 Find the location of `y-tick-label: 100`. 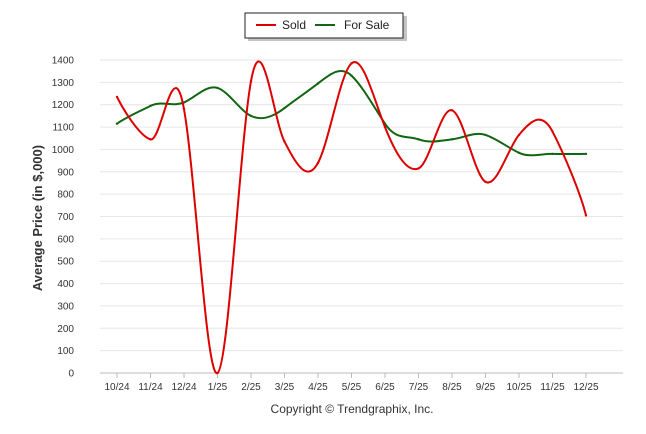

y-tick-label: 100 is located at coordinates (65, 351).